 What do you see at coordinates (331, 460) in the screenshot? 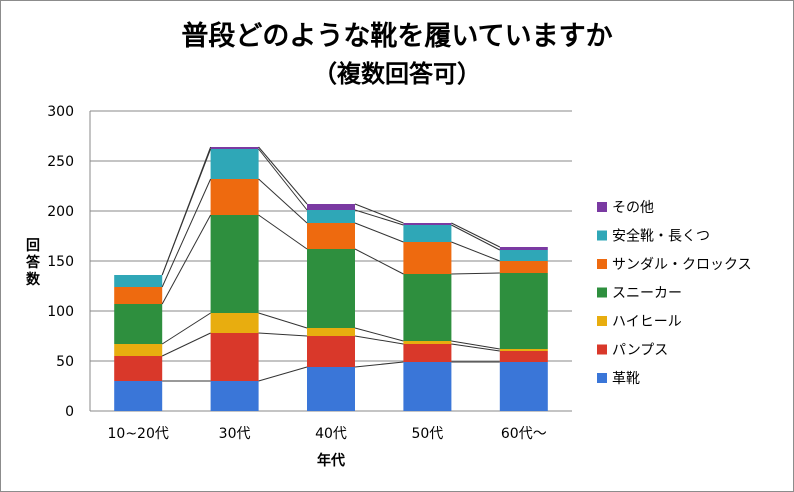
I see `x-axis-label: 年代` at bounding box center [331, 460].